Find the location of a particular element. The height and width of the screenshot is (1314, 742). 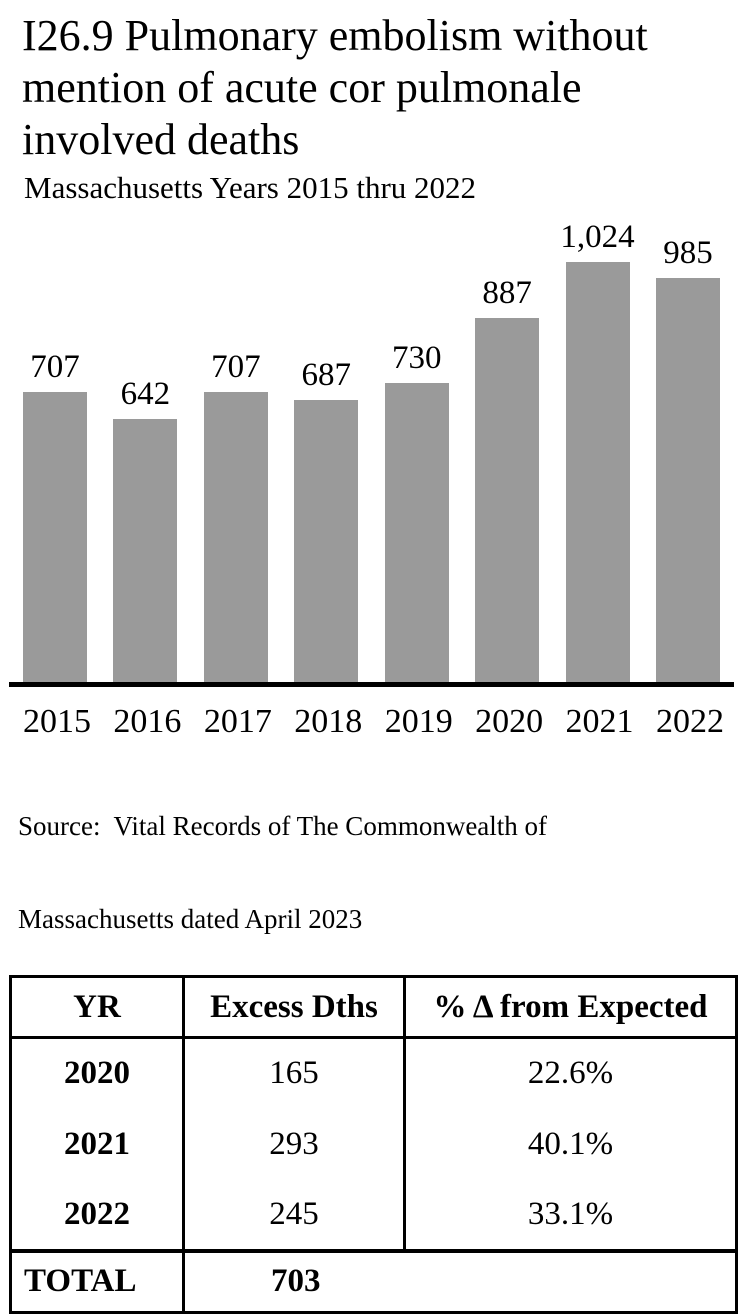

bar-column-2016: 642 is located at coordinates (145, 529).